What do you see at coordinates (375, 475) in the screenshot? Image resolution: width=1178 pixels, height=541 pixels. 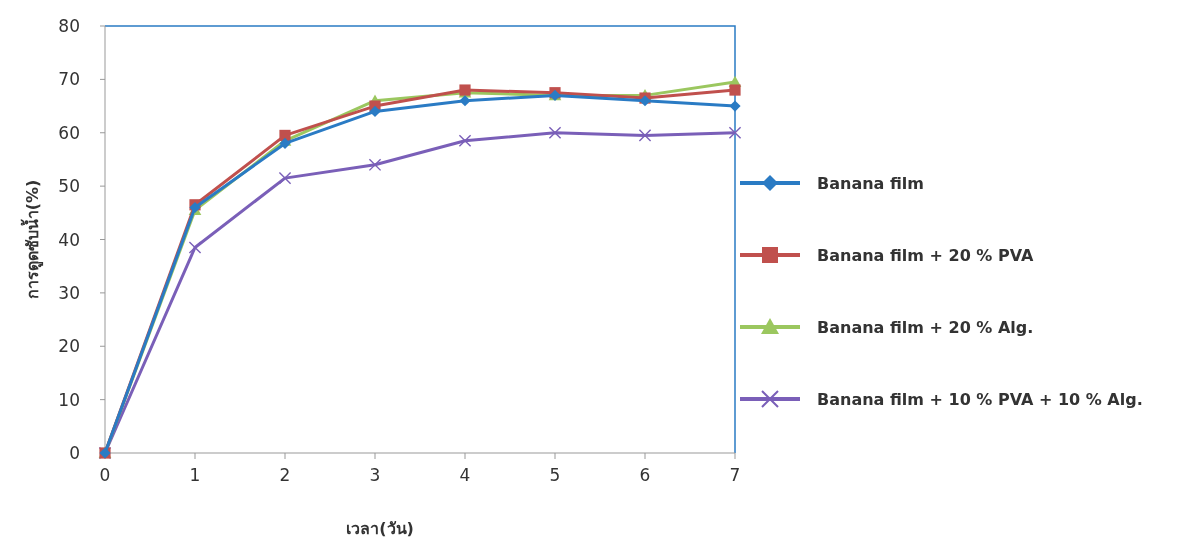 I see `x-tick-label: 3` at bounding box center [375, 475].